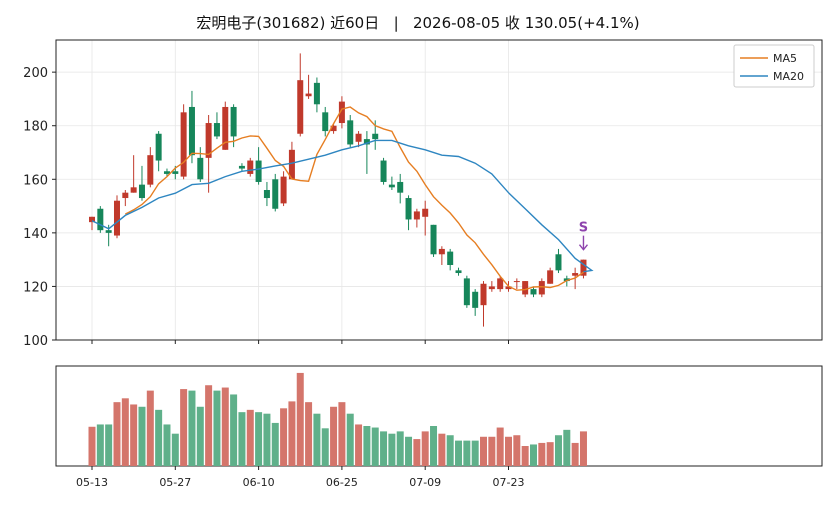 Image resolution: width=836 pixels, height=506 pixels. I want to click on x-tick-label: 06-10, so click(259, 482).